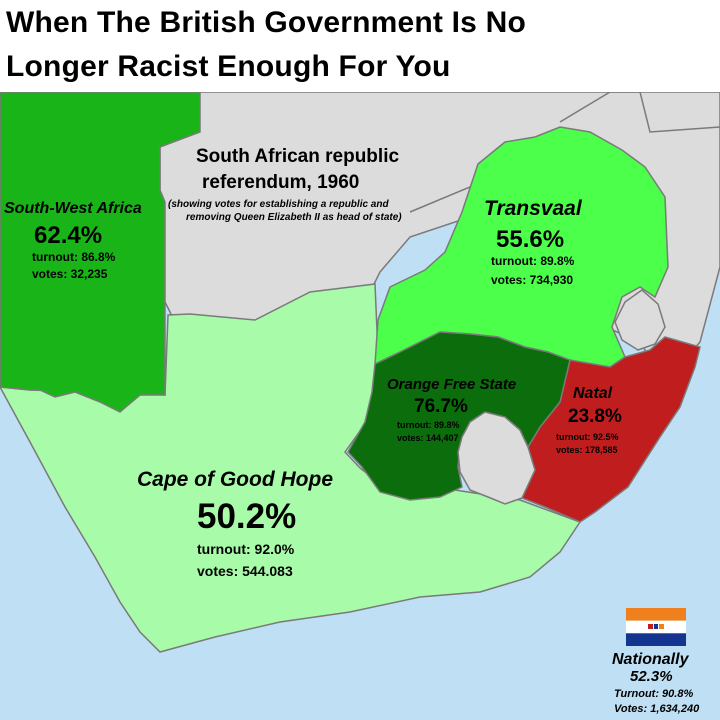  What do you see at coordinates (650, 659) in the screenshot?
I see `label-national-name: Nationally` at bounding box center [650, 659].